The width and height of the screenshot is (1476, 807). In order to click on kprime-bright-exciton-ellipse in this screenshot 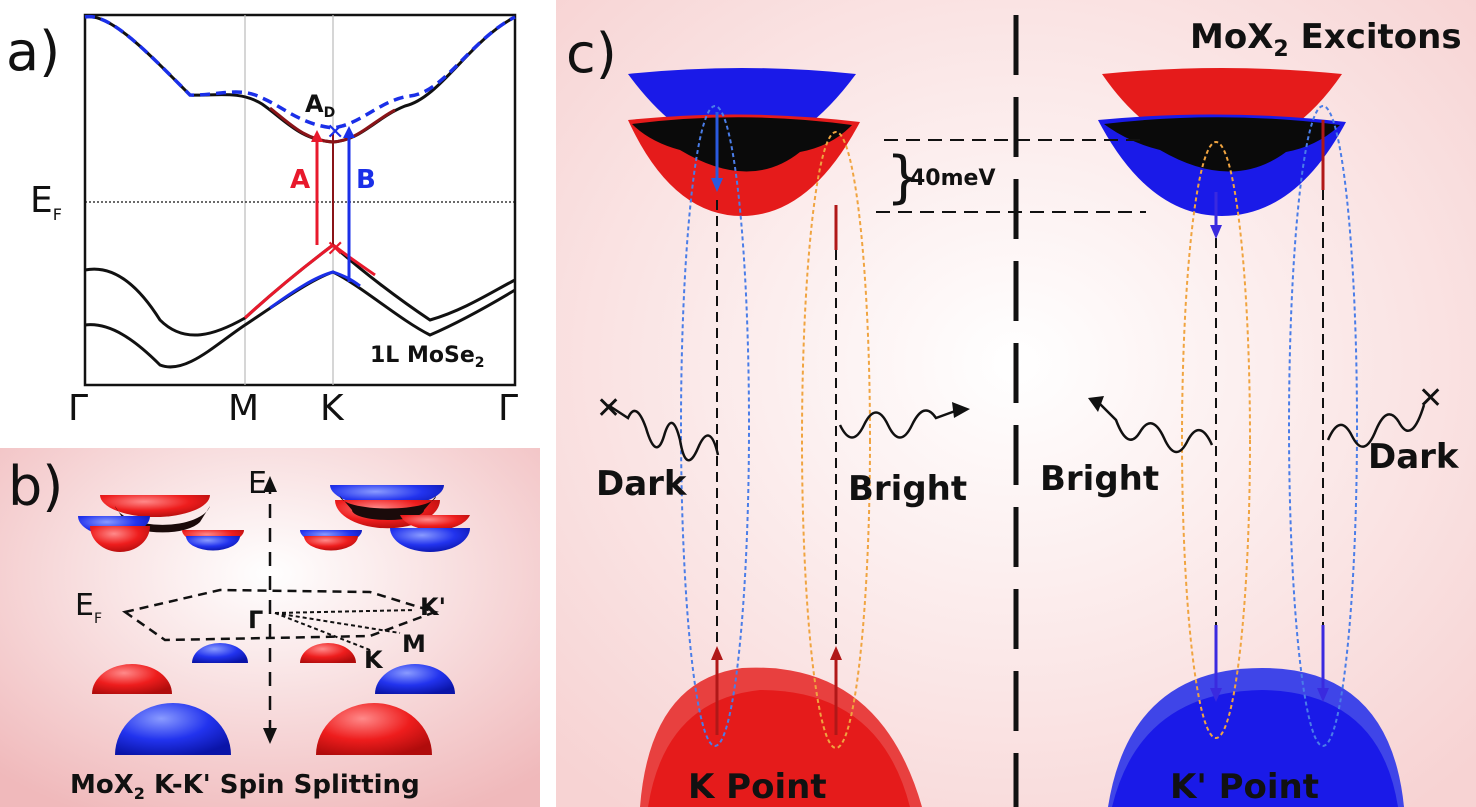, I will do `click(1216, 440)`.